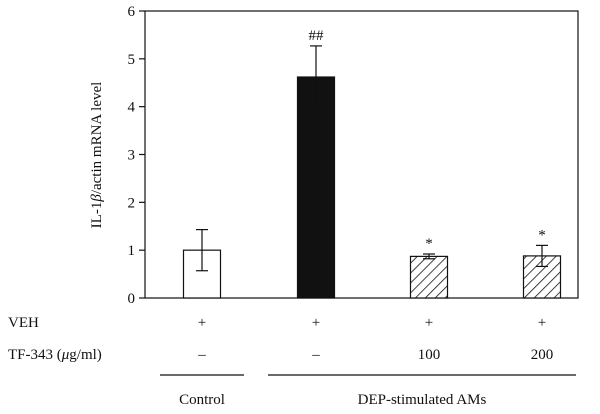 Image resolution: width=600 pixels, height=414 pixels. I want to click on y-tick-label: 2, so click(132, 203).